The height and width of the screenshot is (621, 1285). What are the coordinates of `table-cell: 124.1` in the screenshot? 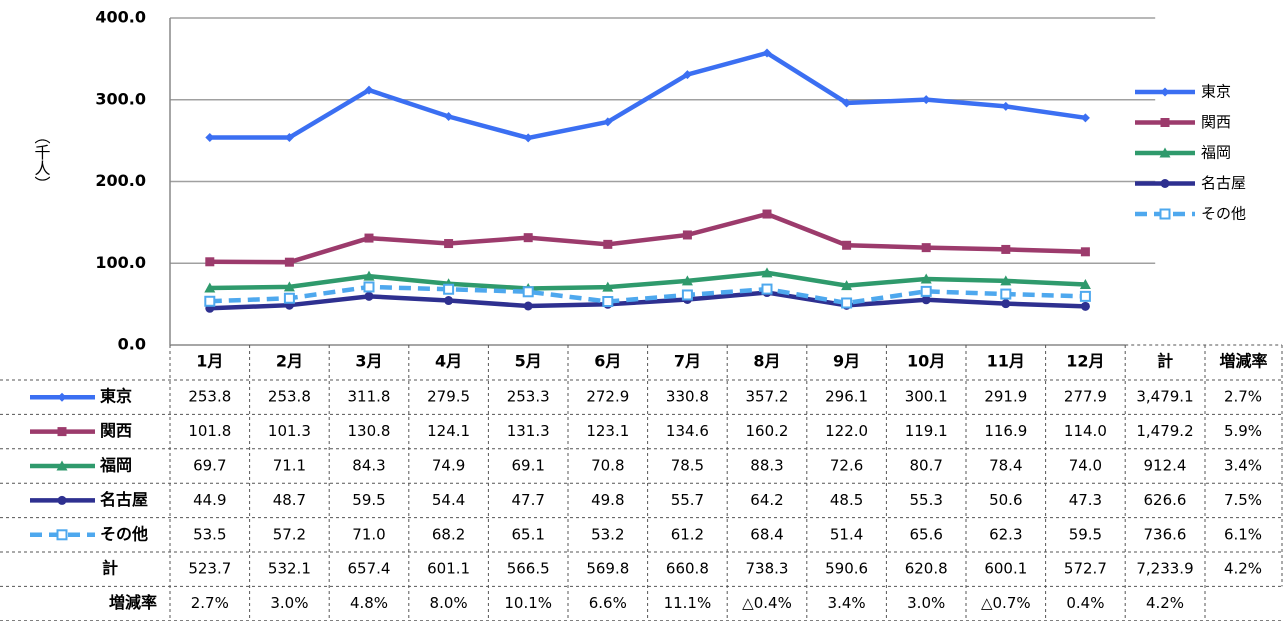 It's located at (448, 431).